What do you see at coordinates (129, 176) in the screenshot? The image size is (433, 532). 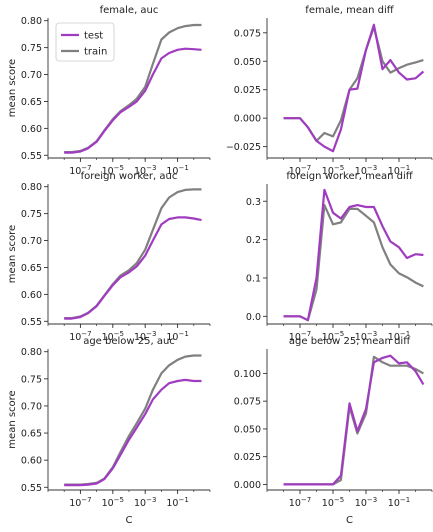 I see `subplot-title: foreign worker, auc` at bounding box center [129, 176].